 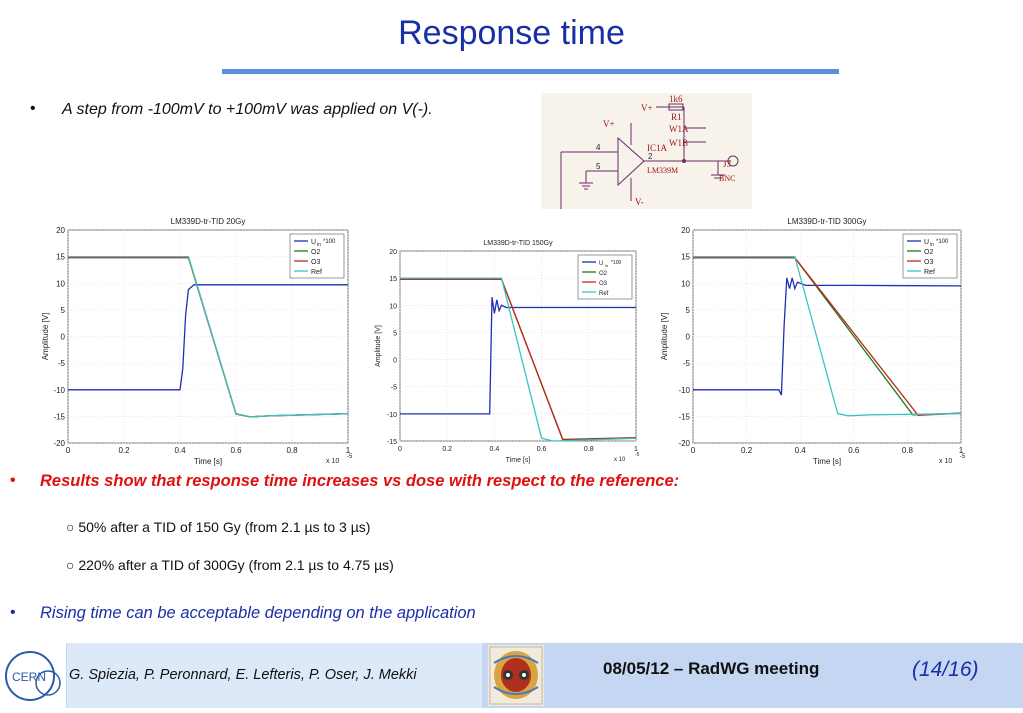 I want to click on cern-logo: CERN, so click(x=33, y=675).